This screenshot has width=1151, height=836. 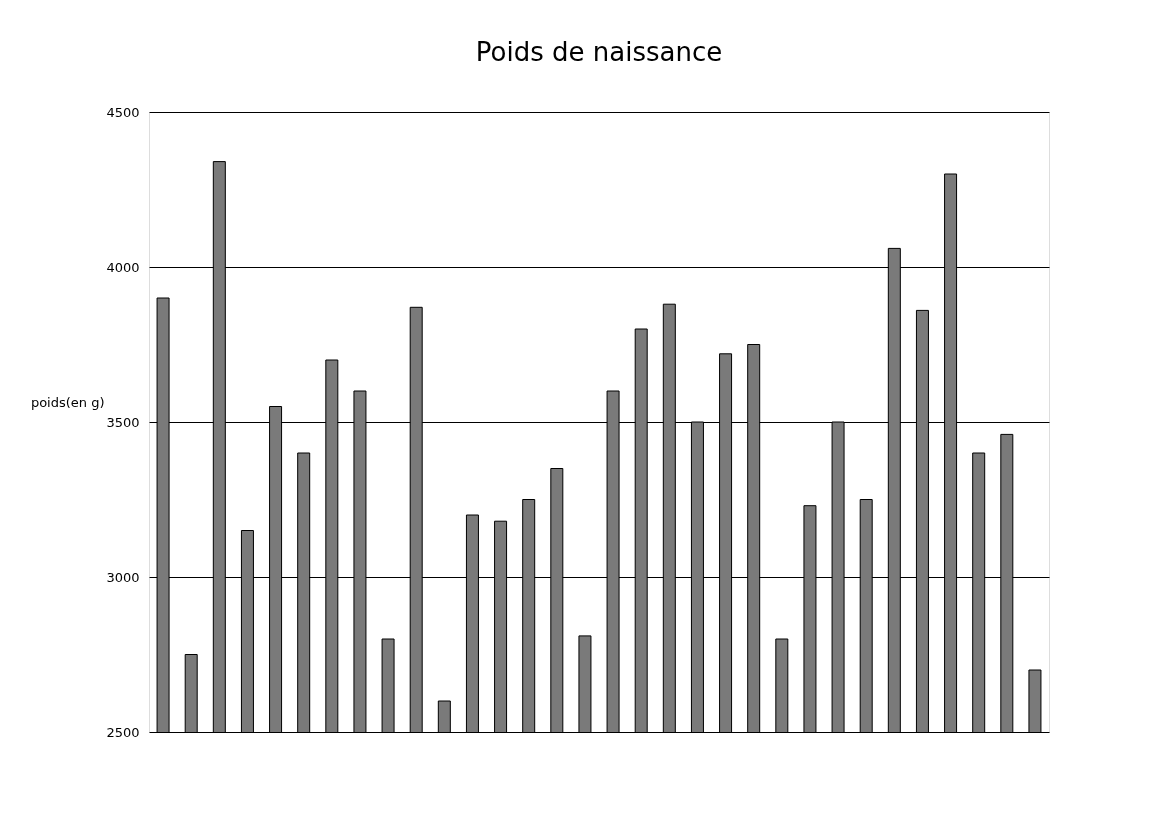 I want to click on chart-title: Poids de naissance, so click(x=599, y=52).